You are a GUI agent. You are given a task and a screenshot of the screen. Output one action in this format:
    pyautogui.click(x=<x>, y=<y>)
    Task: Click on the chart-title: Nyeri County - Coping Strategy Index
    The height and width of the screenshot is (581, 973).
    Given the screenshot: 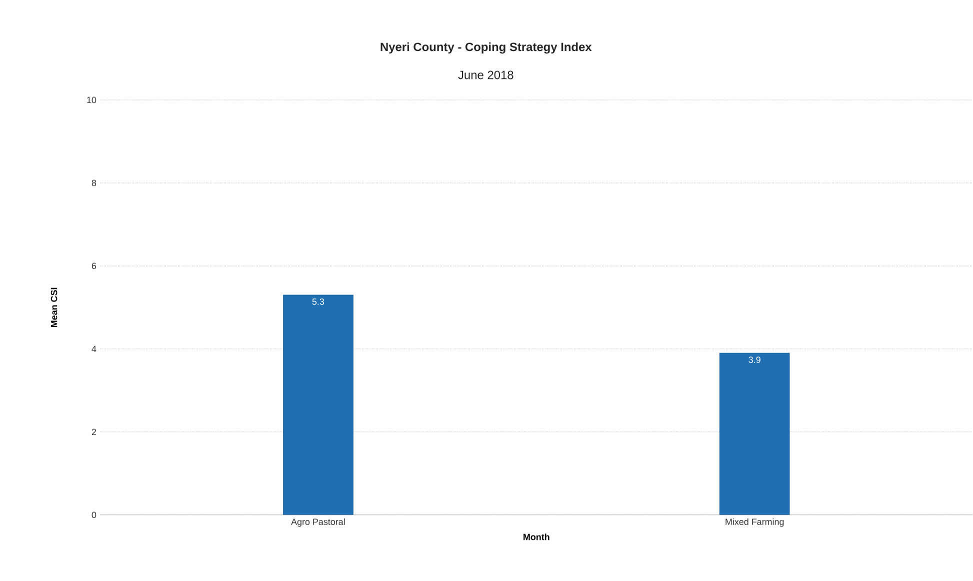 What is the action you would take?
    pyautogui.click(x=486, y=48)
    